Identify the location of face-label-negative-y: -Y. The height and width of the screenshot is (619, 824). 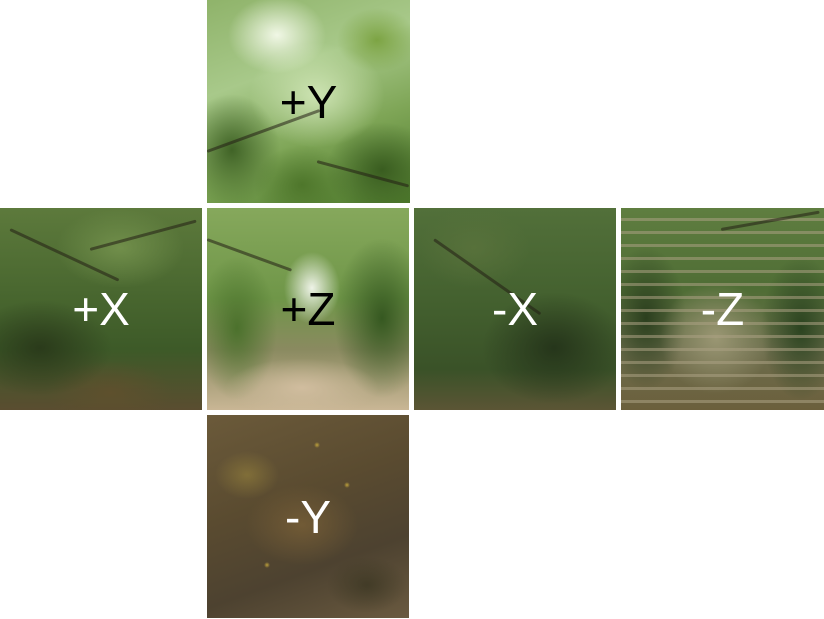
(308, 516).